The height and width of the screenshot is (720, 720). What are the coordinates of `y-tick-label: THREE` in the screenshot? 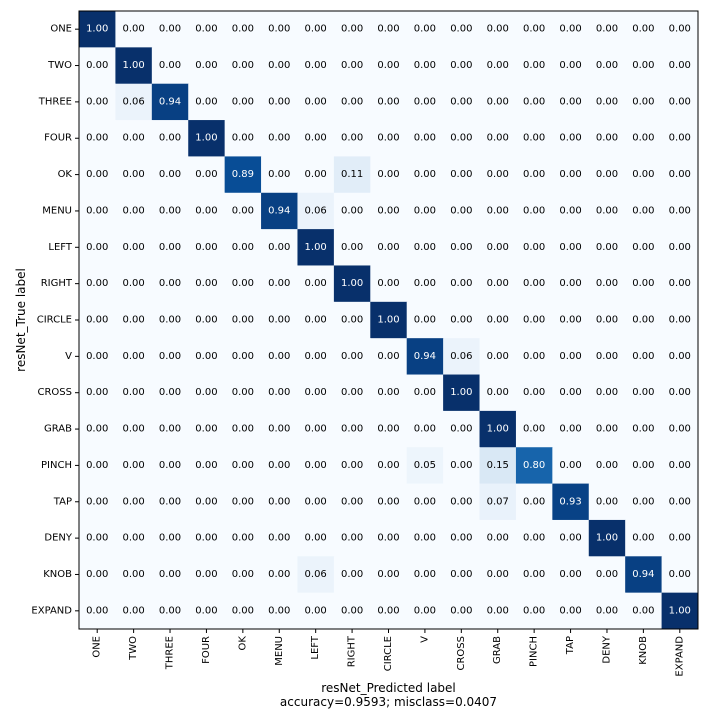 It's located at (55, 101).